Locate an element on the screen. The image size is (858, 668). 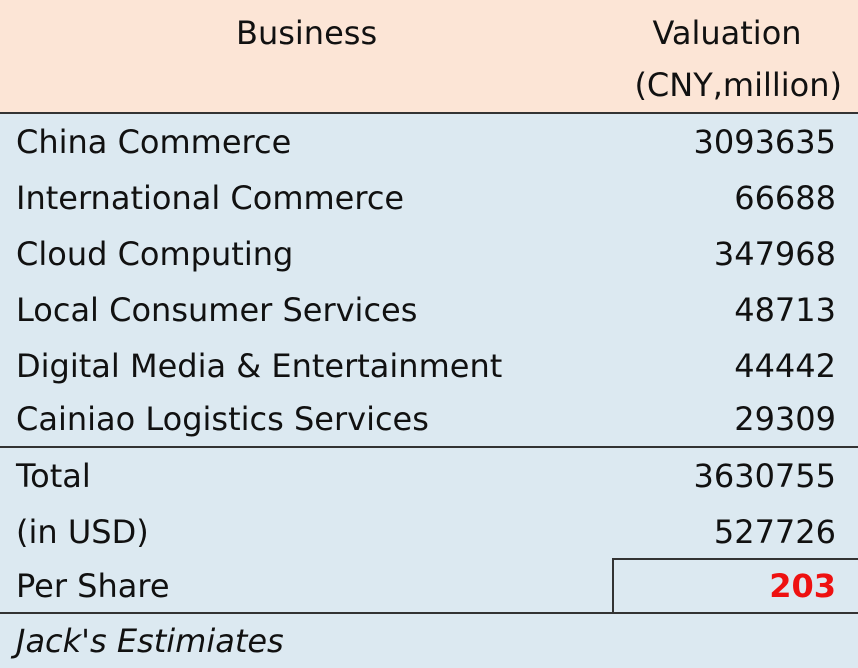
table-row: Digital Media & Entertainment 44442 is located at coordinates (429, 366).